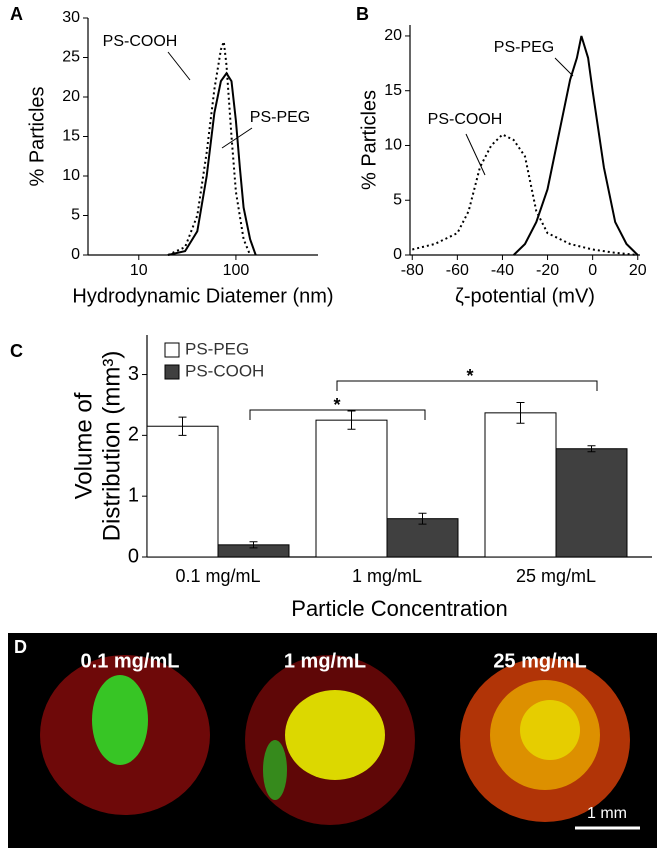 This screenshot has width=665, height=860. I want to click on x-axis-label: Hydrodynamic Diatemer (nm), so click(202, 296).